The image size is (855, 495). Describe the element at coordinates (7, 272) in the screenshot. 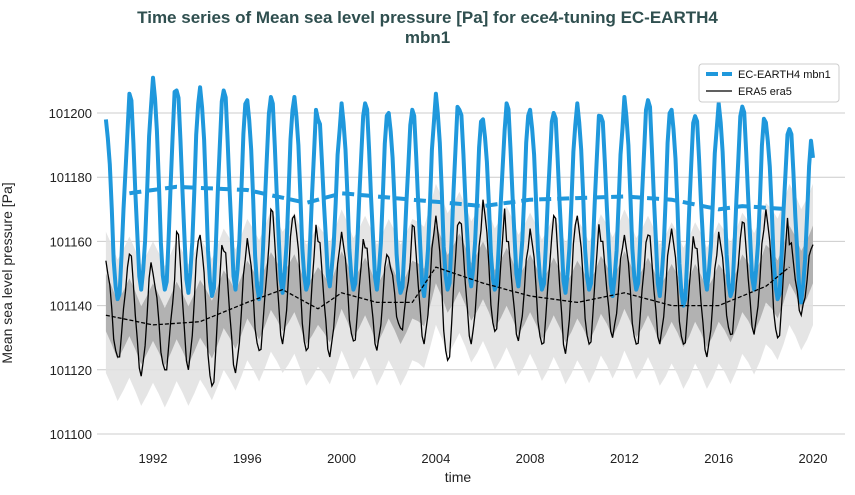

I see `y-axis-label: Mean sea level pressure [Pa]` at that location.